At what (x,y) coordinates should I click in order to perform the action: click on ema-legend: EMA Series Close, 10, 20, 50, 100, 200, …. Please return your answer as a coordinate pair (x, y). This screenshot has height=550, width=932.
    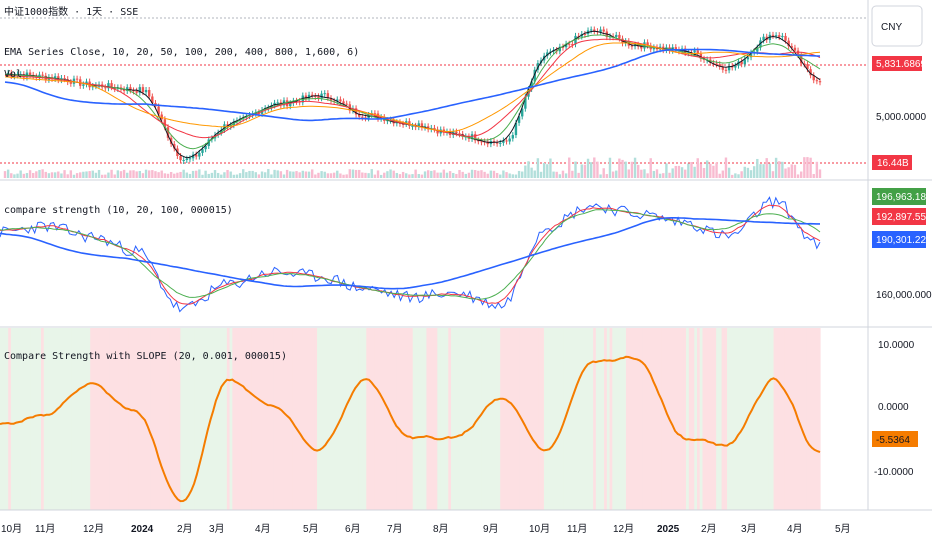
    Looking at the image, I should click on (181, 52).